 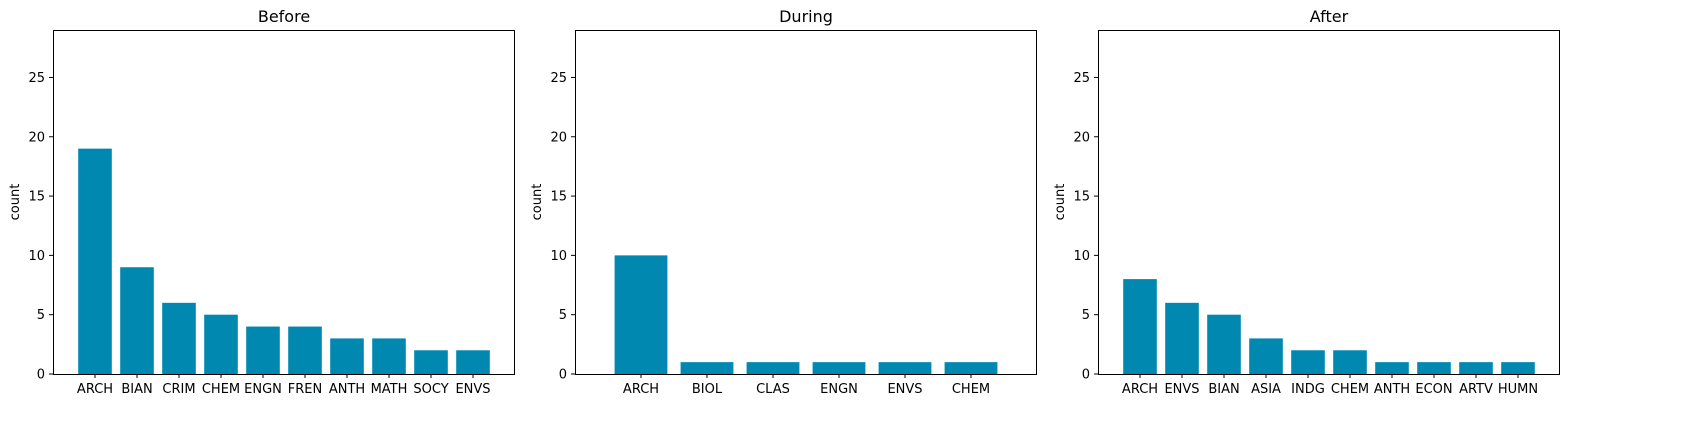 I want to click on x-ticks: ARCH BIOL CLAS ENGN ENVS CHEM, so click(x=806, y=385).